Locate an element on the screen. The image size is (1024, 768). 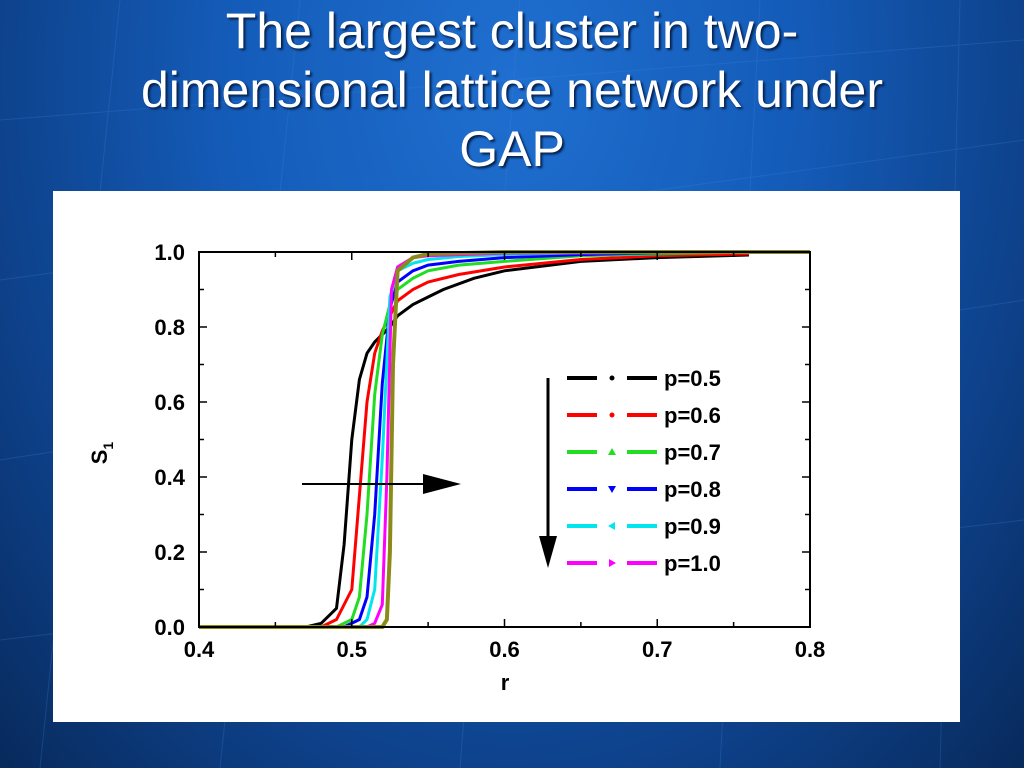
legend-down-arrow is located at coordinates (548, 473).